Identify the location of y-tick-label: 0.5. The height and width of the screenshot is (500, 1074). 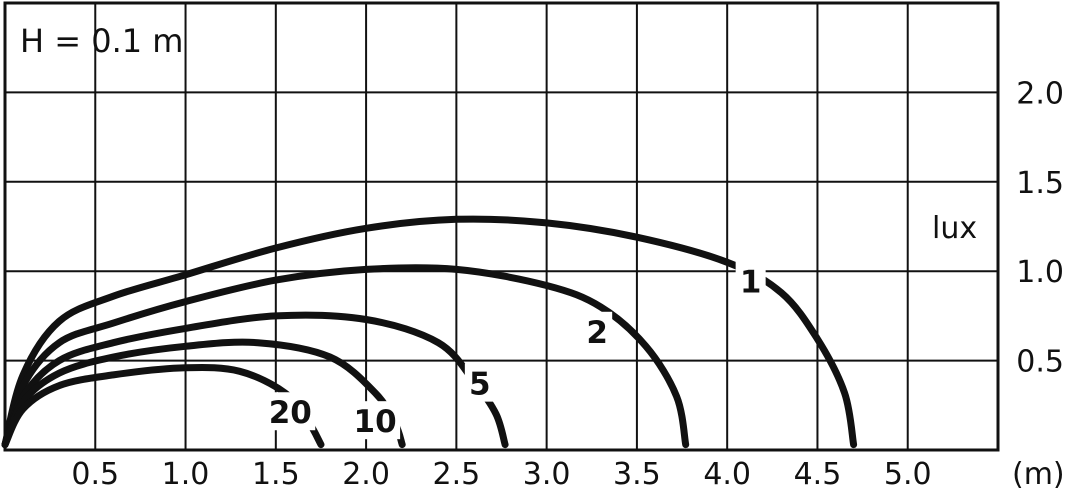
(1040, 362).